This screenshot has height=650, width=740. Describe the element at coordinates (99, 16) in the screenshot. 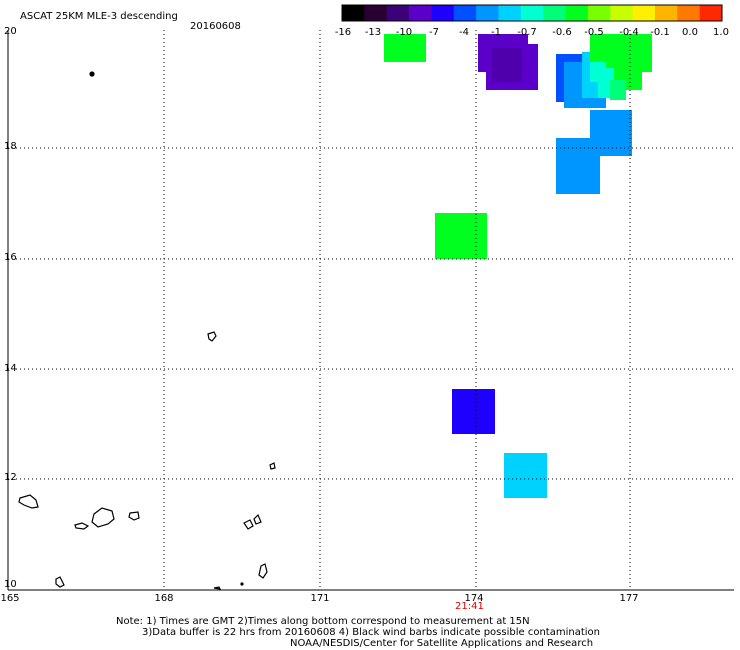

I see `map-title: ASCAT 25KM MLE-3 descending` at that location.